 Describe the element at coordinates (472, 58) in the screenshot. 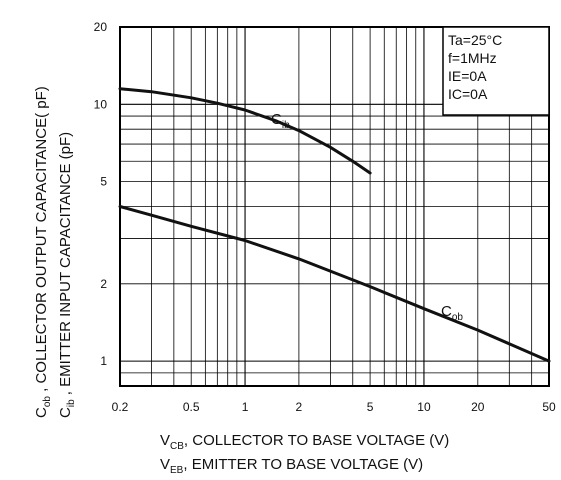

I see `condition-text: f=1MHz` at that location.